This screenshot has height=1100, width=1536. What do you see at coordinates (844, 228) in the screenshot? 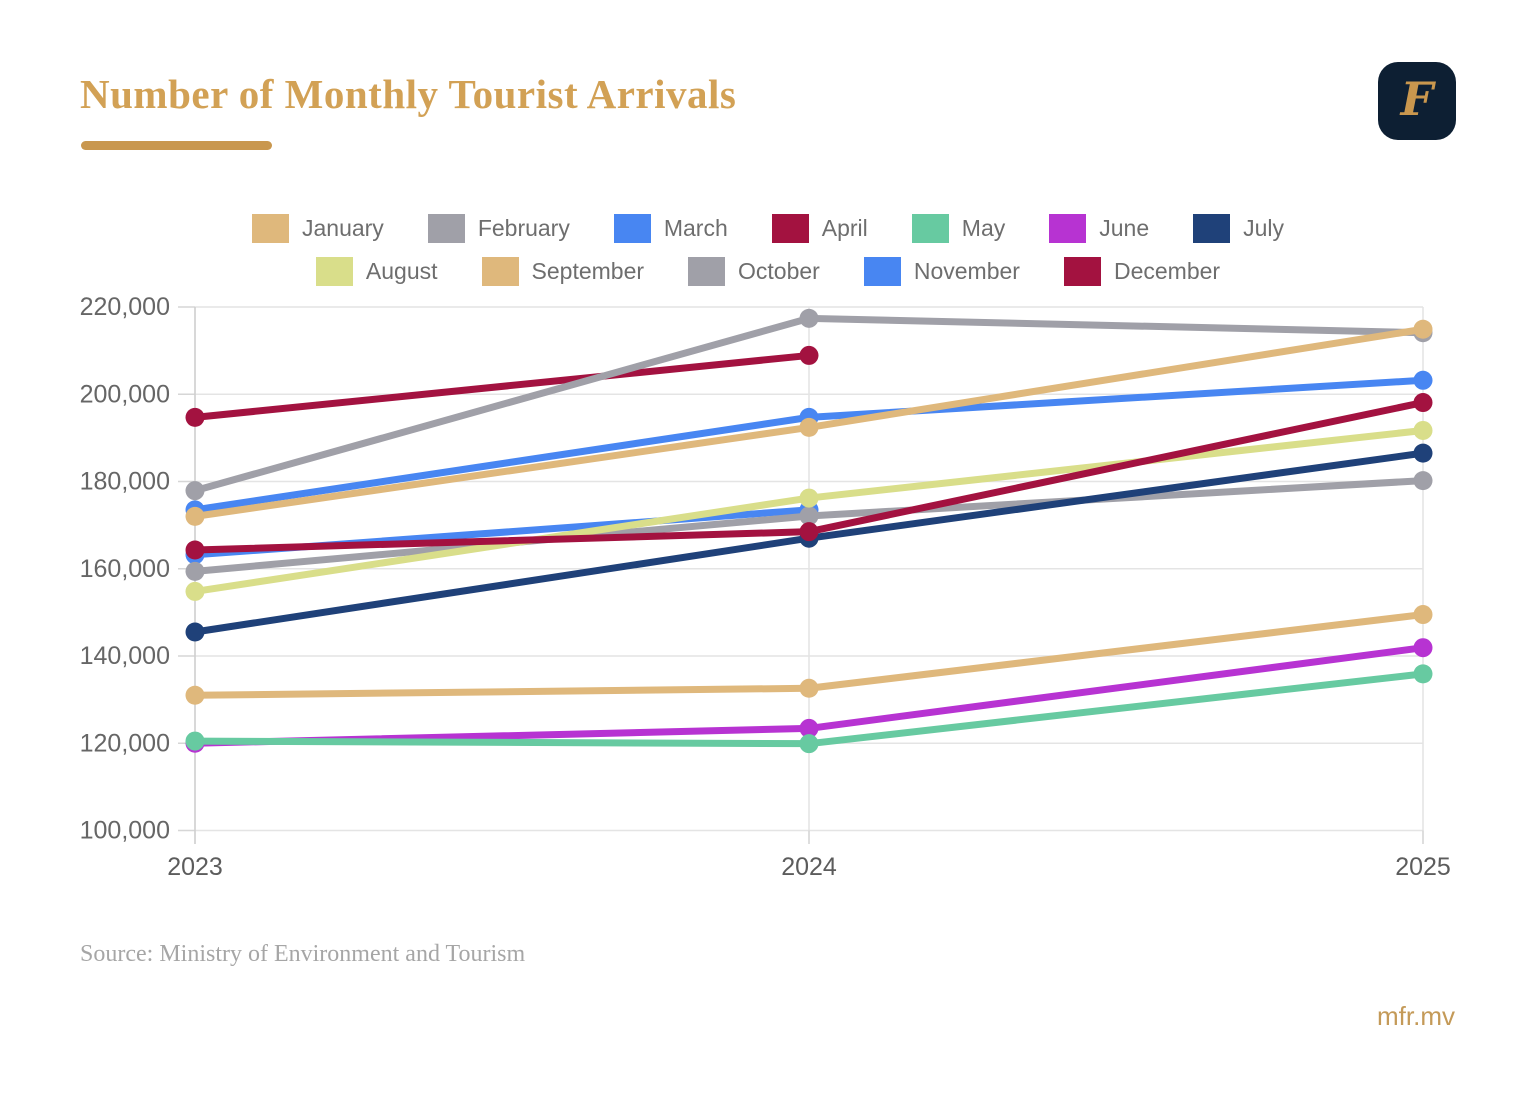
I see `legend-label: April` at bounding box center [844, 228].